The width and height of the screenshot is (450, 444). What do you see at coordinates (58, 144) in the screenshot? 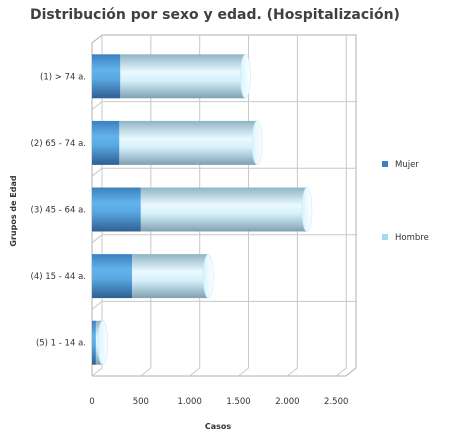
I see `y-tick-label: (2) 65 - 74 a.` at bounding box center [58, 144].